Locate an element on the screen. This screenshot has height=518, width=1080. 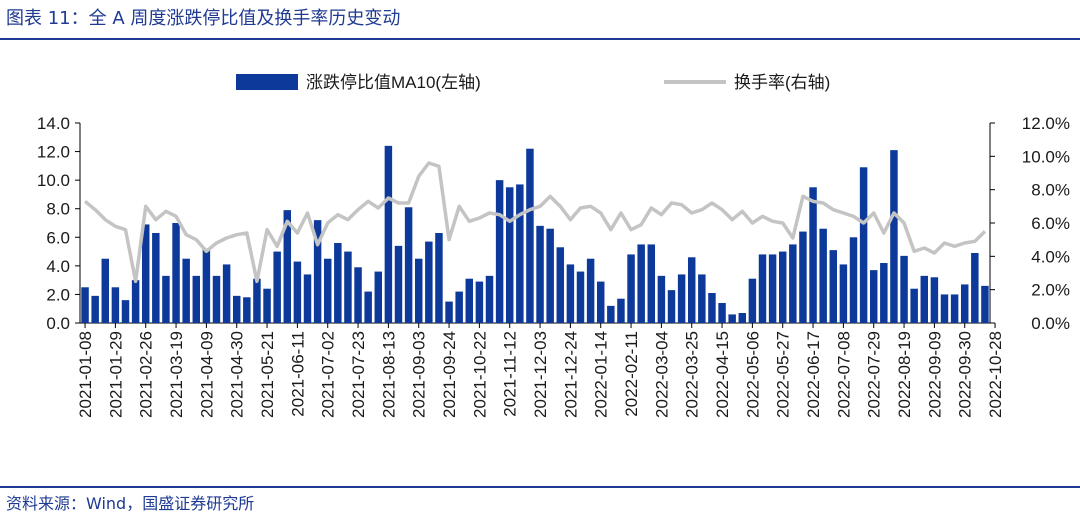
y-right-tick-label: 8.0% is located at coordinates (1050, 190).